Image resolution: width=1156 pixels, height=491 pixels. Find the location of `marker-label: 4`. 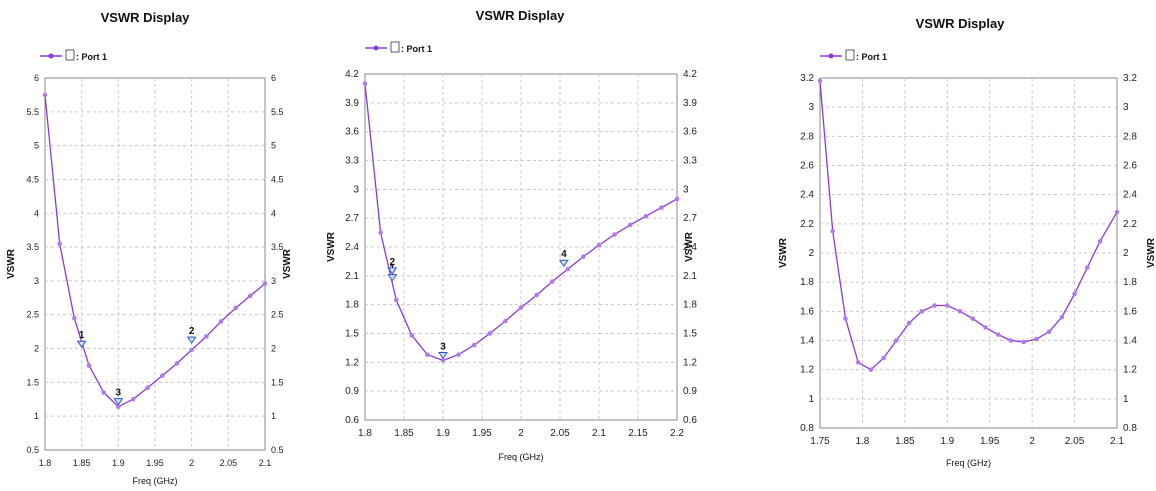

marker-label: 4 is located at coordinates (564, 254).